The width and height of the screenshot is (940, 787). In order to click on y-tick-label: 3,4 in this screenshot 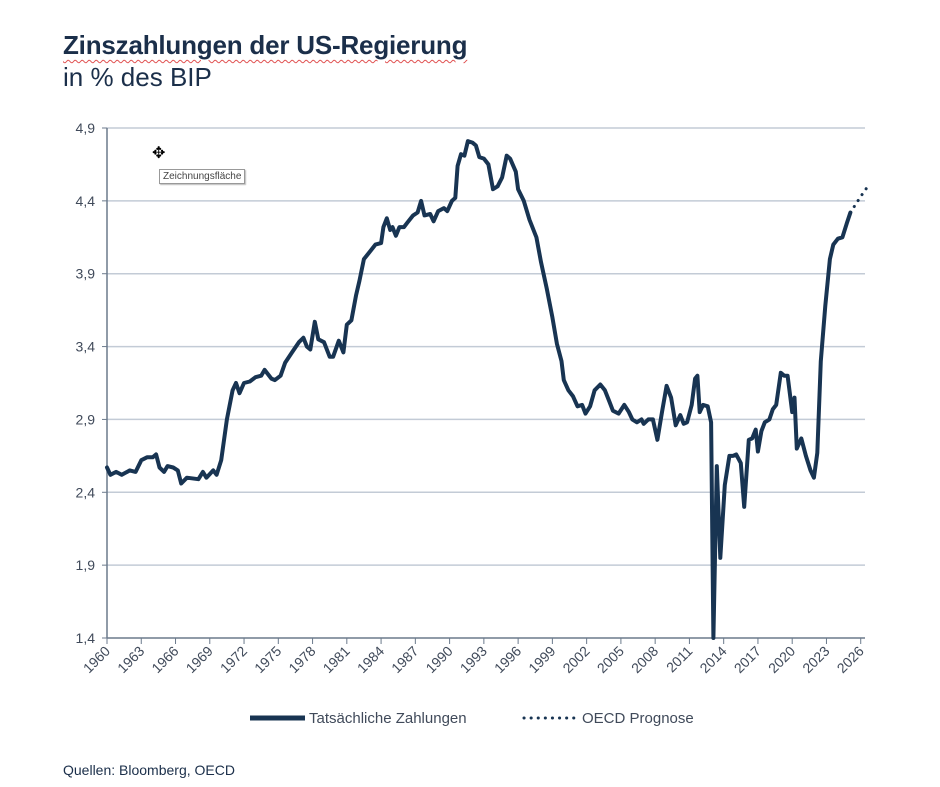, I will do `click(86, 347)`.